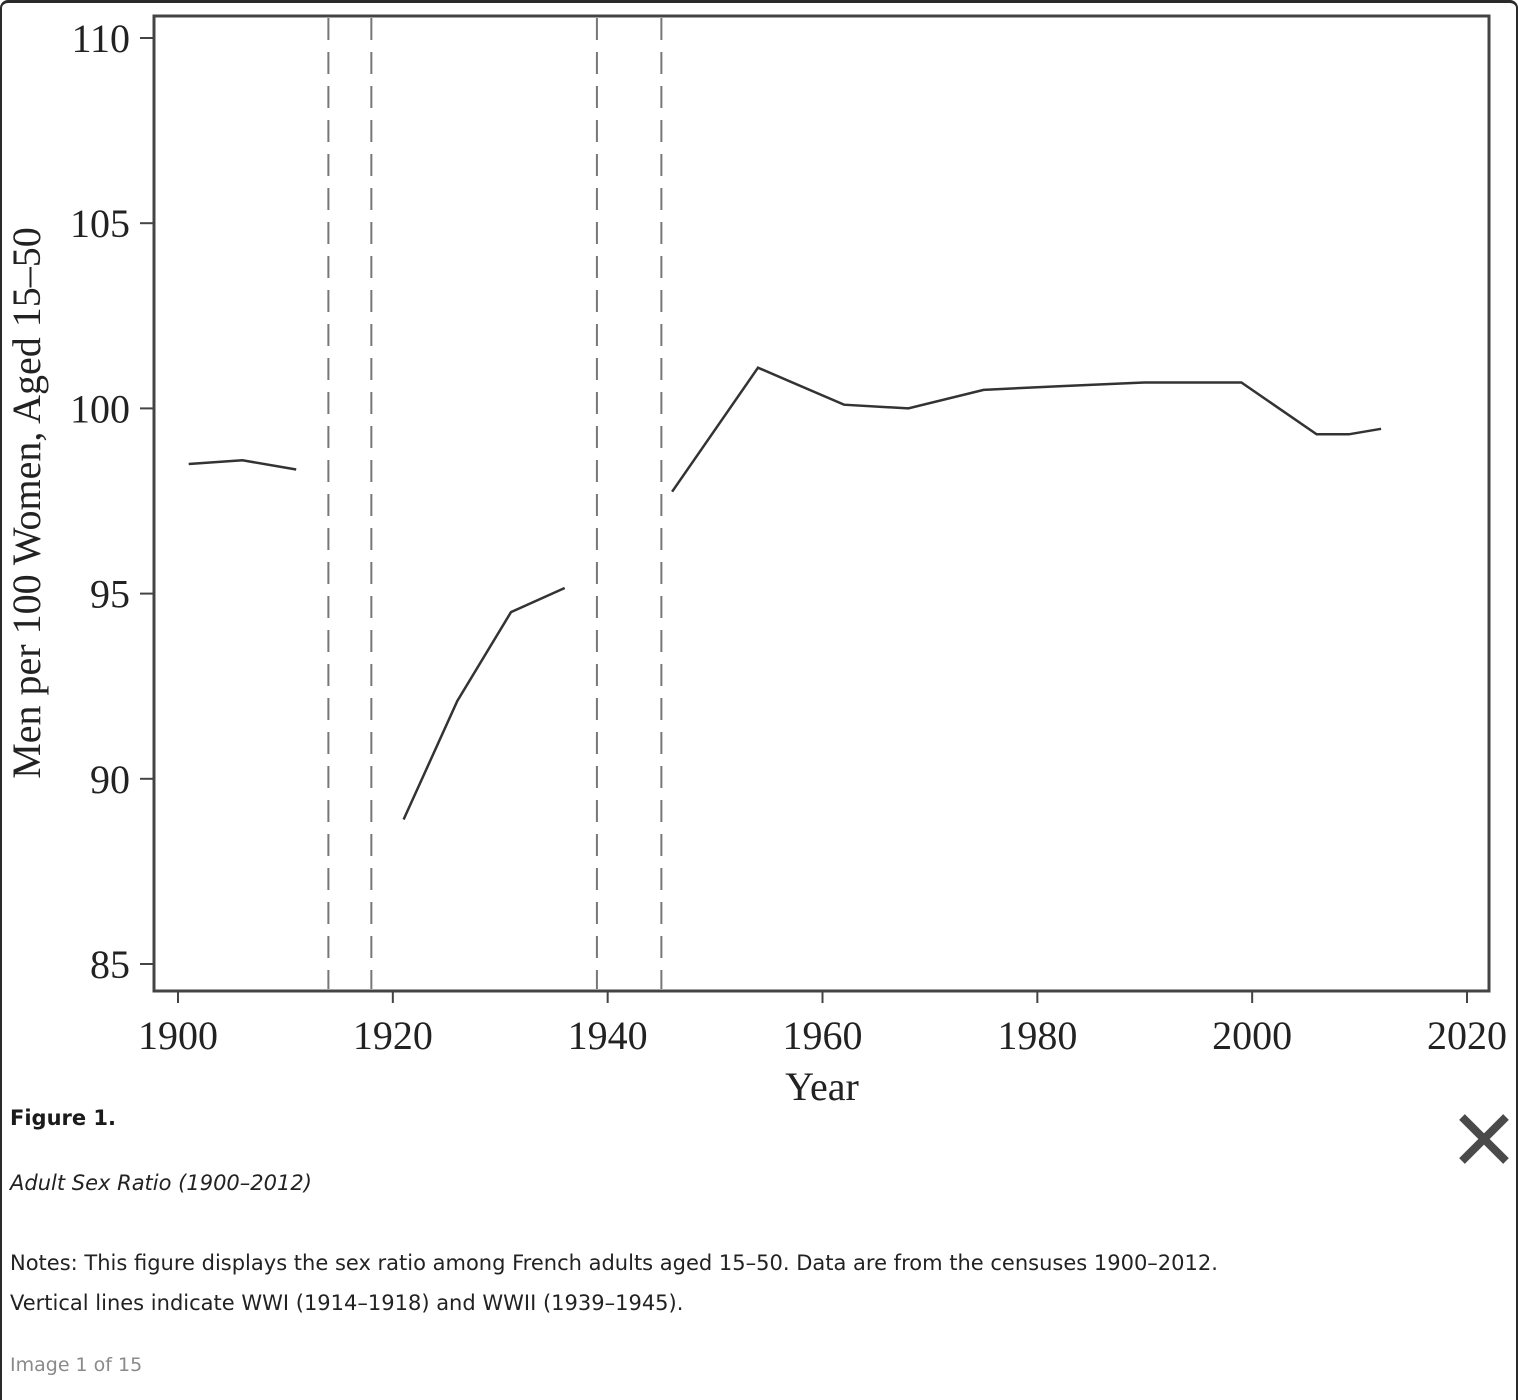 The image size is (1518, 1400). Describe the element at coordinates (1252, 1035) in the screenshot. I see `x-tick-label-2000: 2000` at that location.